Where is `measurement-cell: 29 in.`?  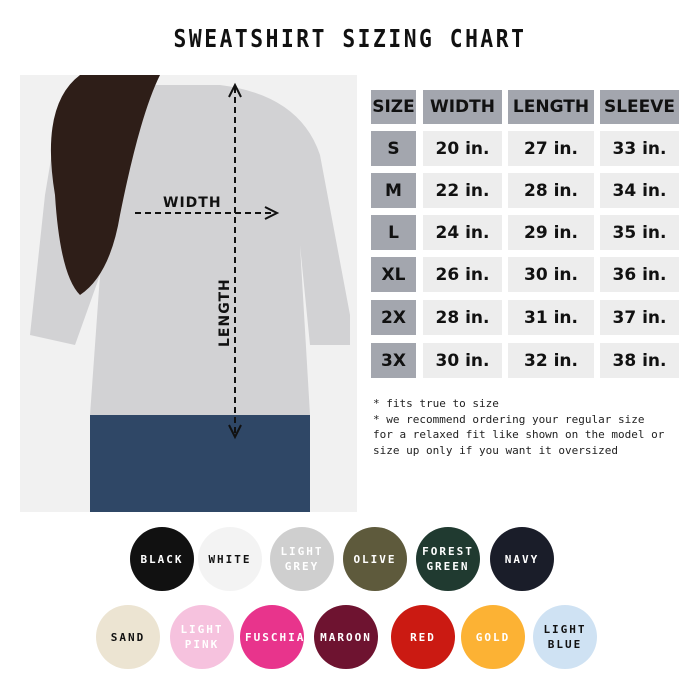
measurement-cell: 29 in. is located at coordinates (551, 232).